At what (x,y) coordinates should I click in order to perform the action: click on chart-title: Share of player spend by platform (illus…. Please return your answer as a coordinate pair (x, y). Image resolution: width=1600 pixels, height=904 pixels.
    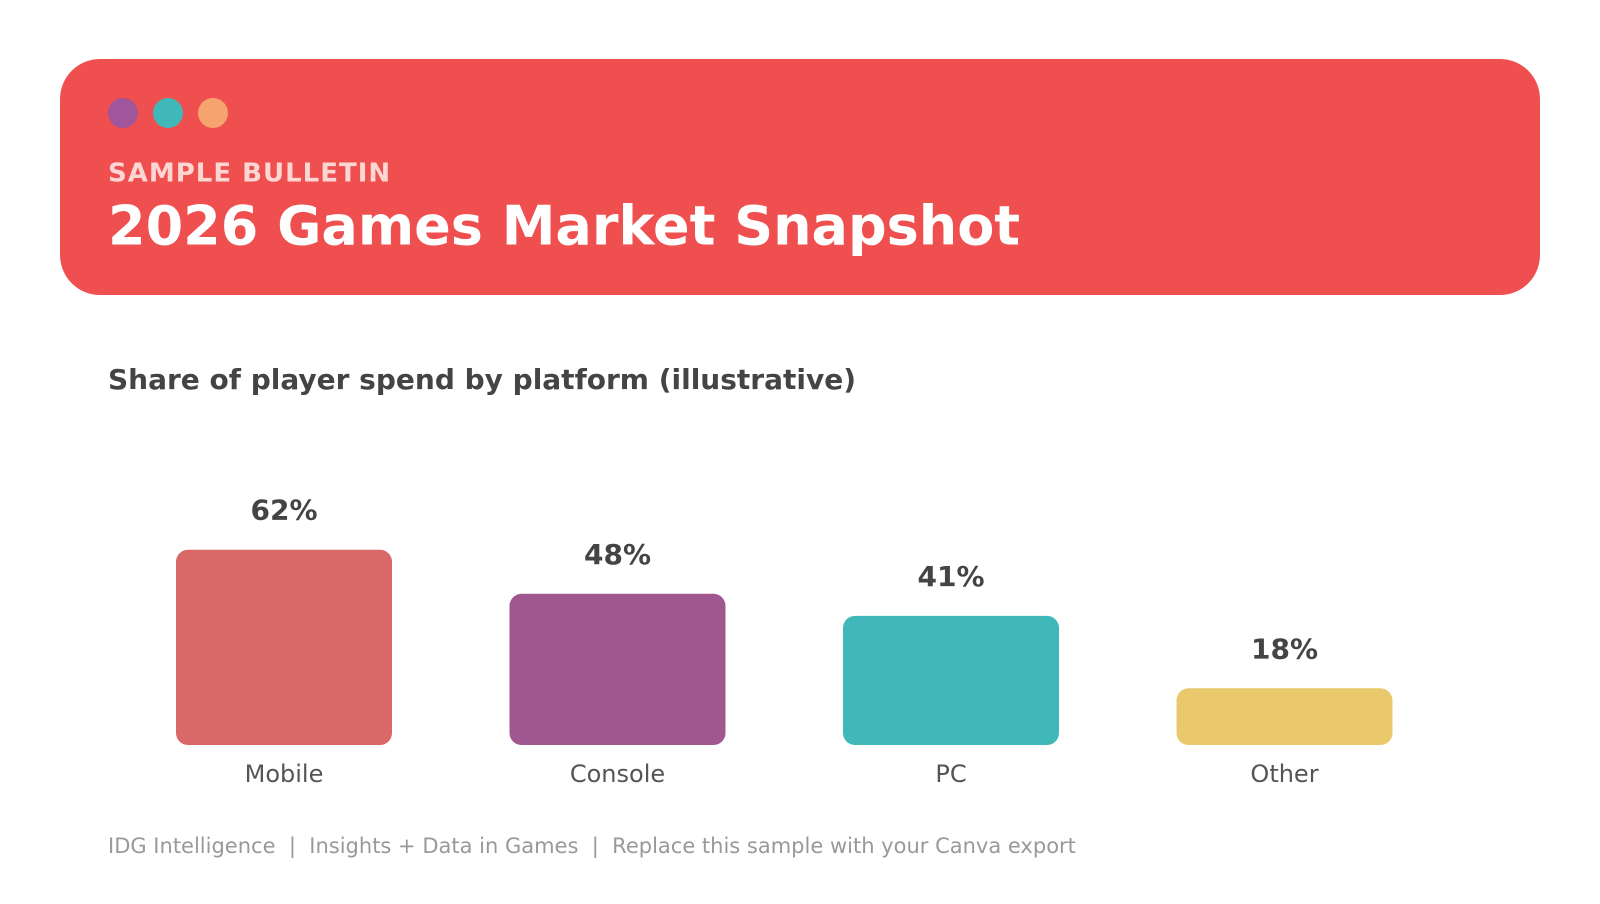
    Looking at the image, I should click on (482, 379).